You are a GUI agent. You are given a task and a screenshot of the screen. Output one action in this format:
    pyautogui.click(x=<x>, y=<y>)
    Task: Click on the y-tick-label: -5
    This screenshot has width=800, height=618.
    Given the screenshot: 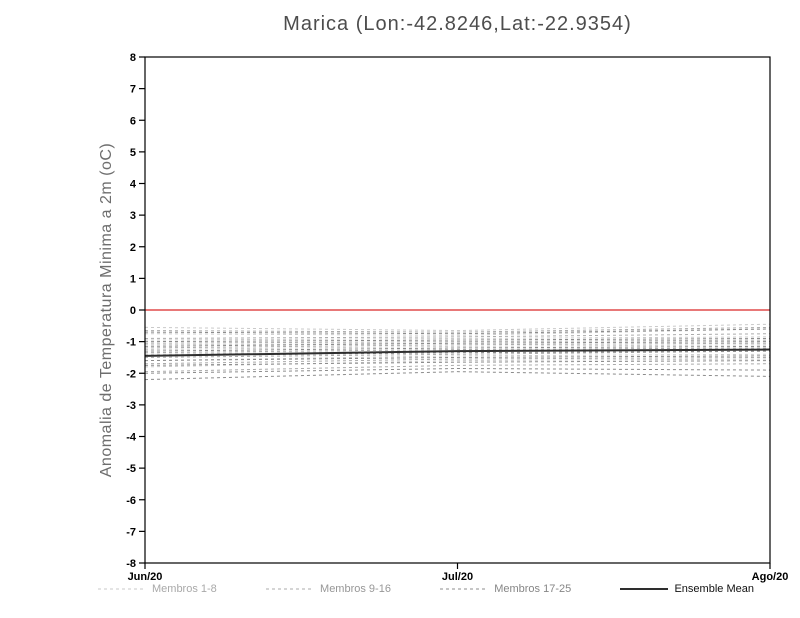 What is the action you would take?
    pyautogui.click(x=131, y=469)
    